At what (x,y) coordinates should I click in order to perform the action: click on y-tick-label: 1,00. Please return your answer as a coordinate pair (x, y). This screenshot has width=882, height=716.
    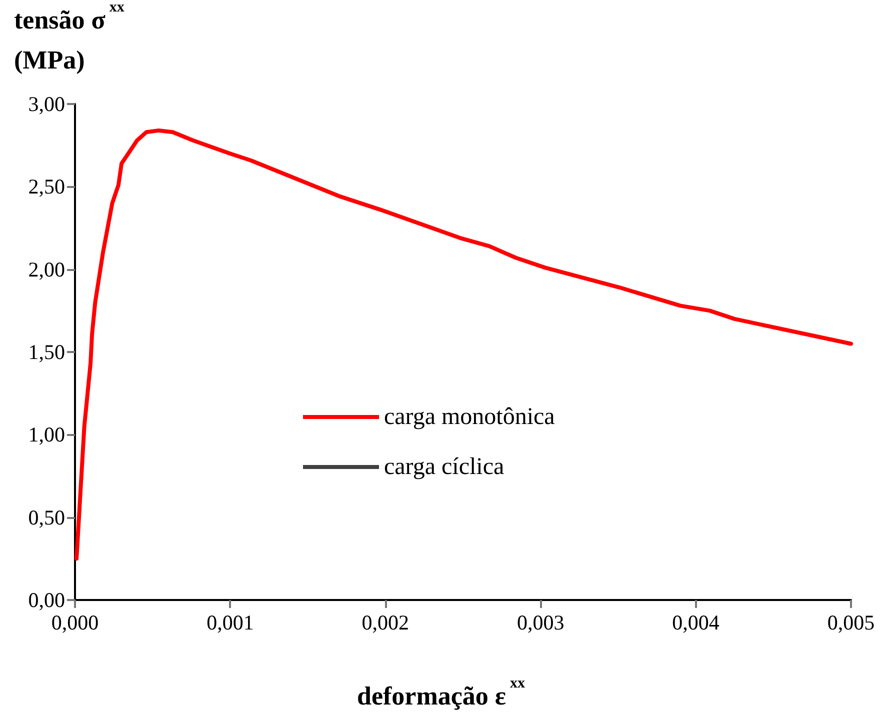
    Looking at the image, I should click on (46, 434).